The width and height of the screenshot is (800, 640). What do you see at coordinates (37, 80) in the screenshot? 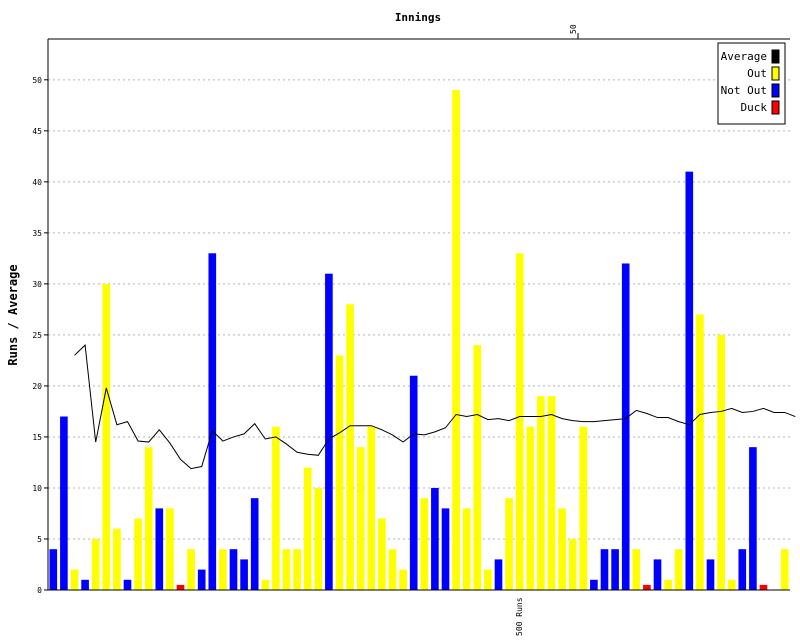
I see `y-tick-label: 50` at bounding box center [37, 80].